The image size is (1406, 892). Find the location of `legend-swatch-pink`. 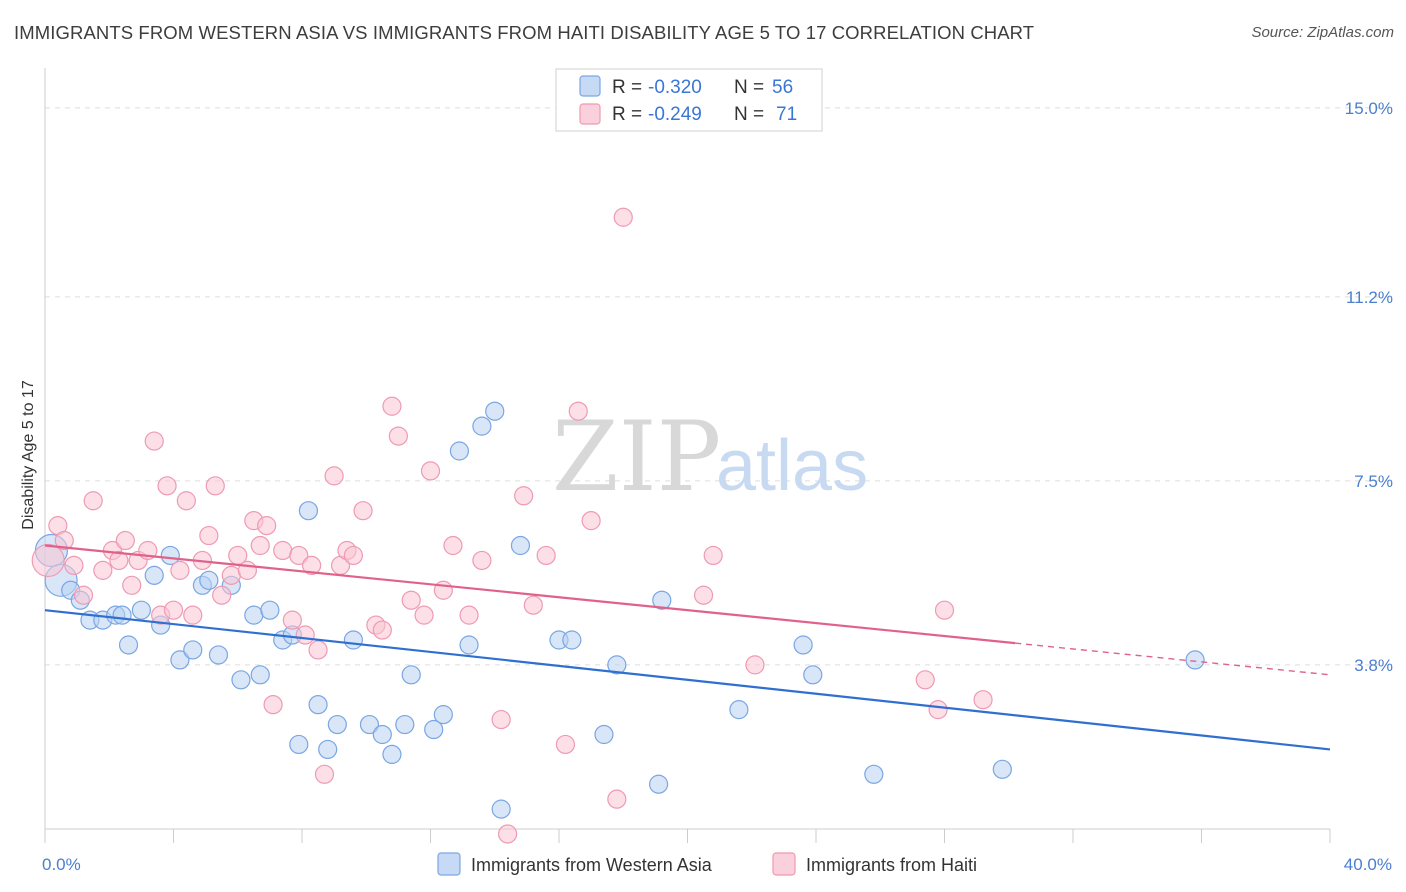

legend-swatch-pink is located at coordinates (590, 114).